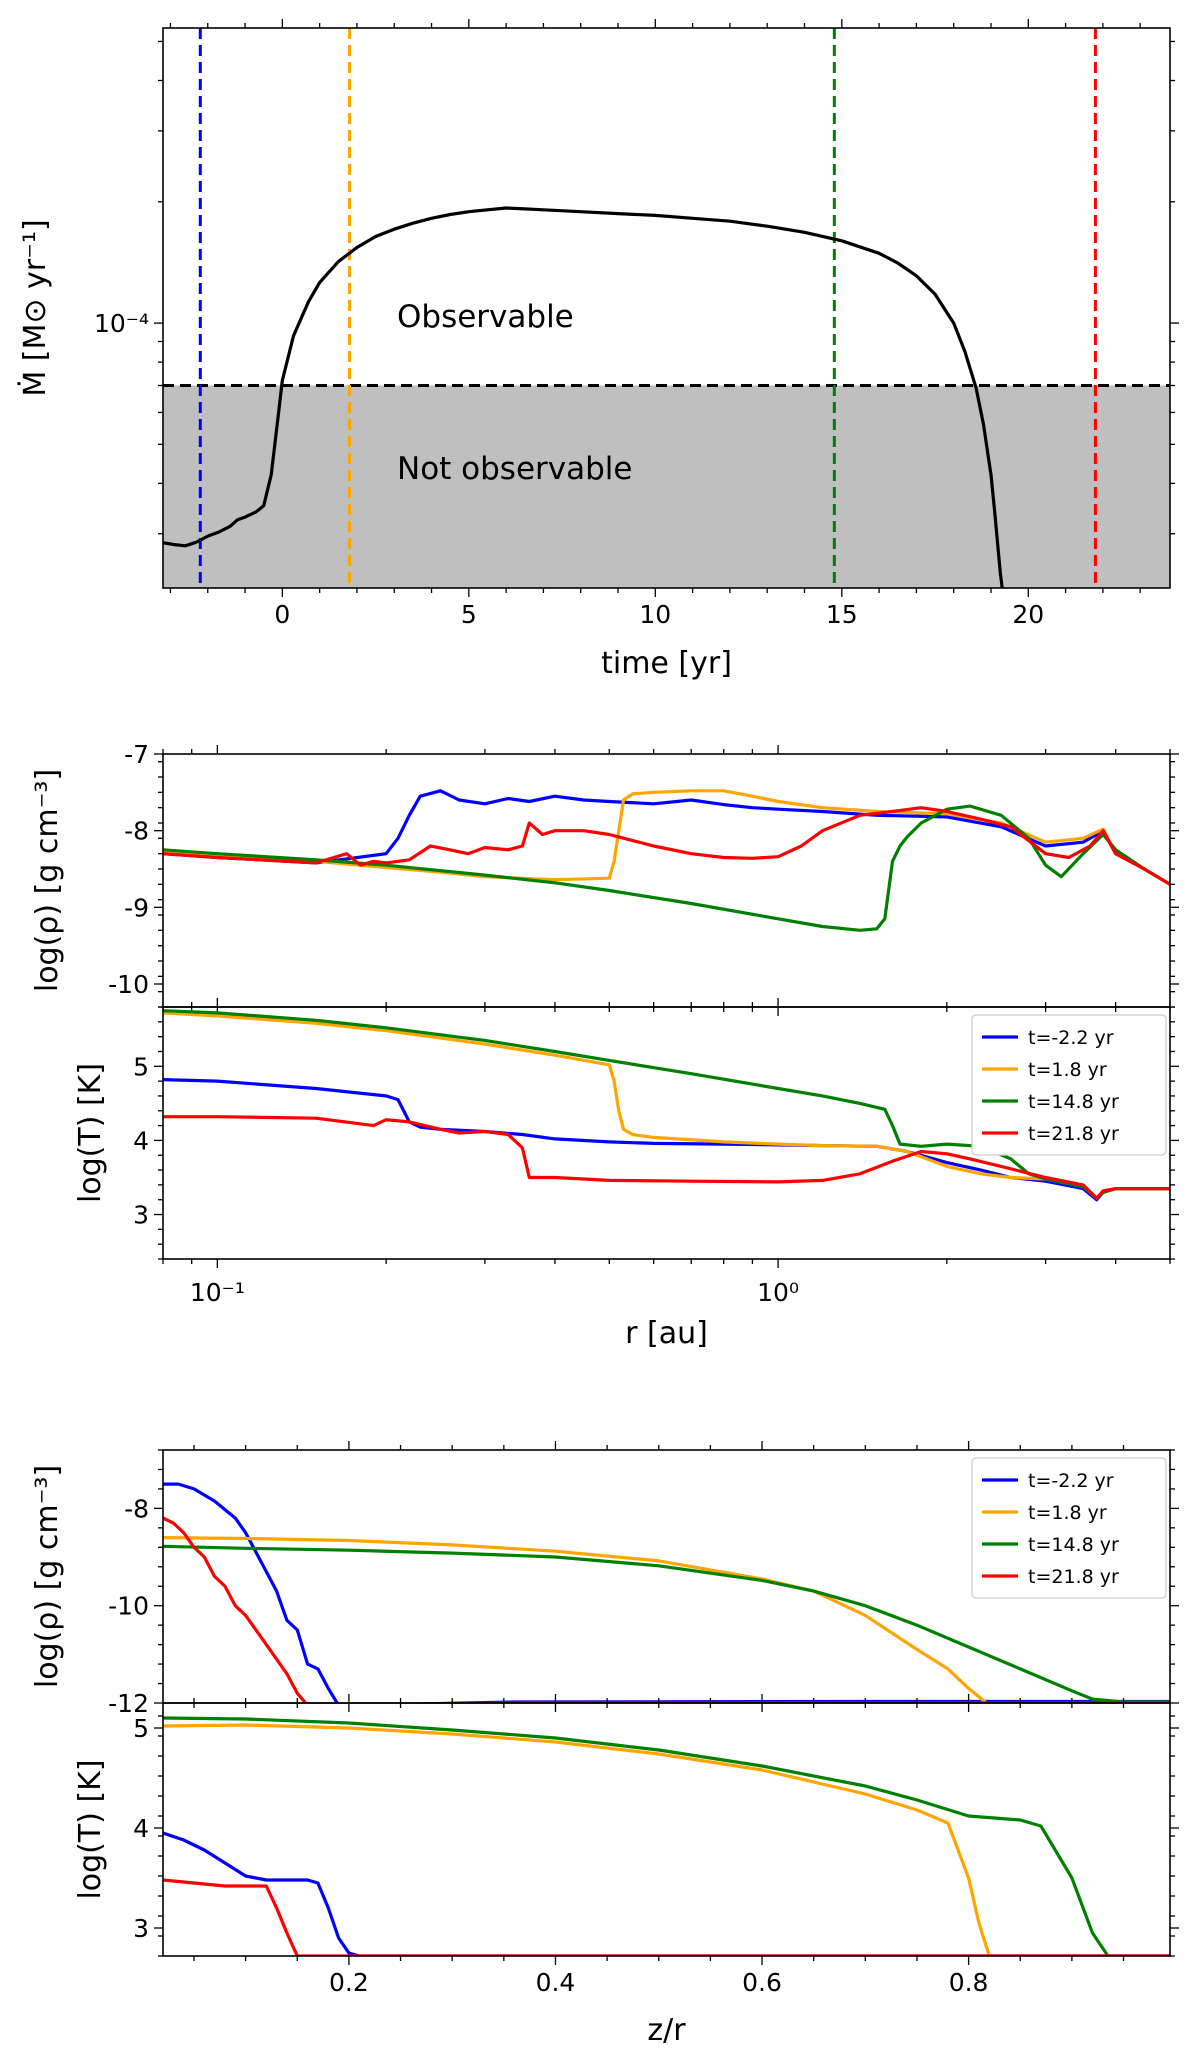 The height and width of the screenshot is (2064, 1200). Describe the element at coordinates (35, 307) in the screenshot. I see `y-axis-label: Ṁ [M⊙ yr⁻¹]` at that location.